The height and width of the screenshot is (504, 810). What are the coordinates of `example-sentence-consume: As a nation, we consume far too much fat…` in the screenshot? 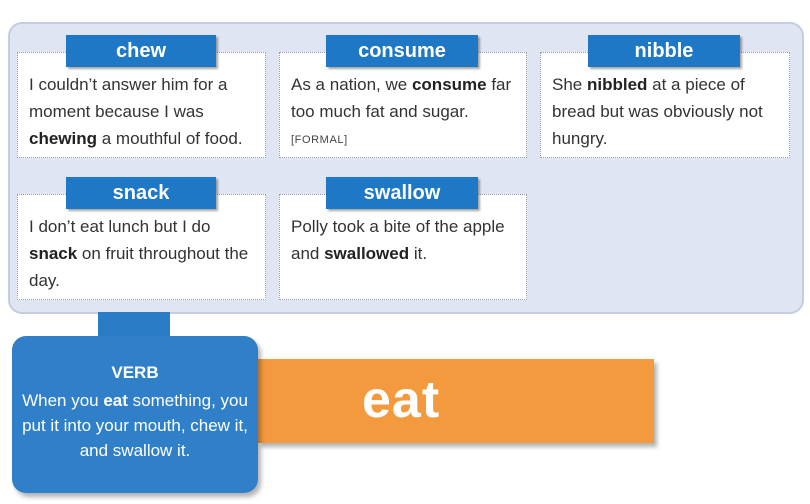 It's located at (406, 98).